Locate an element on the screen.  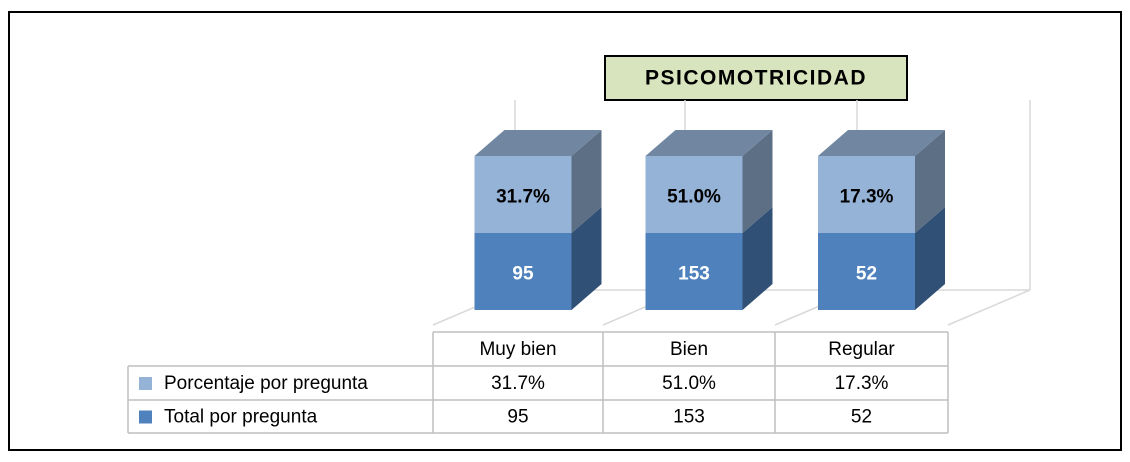
data-label: 95 is located at coordinates (523, 274).